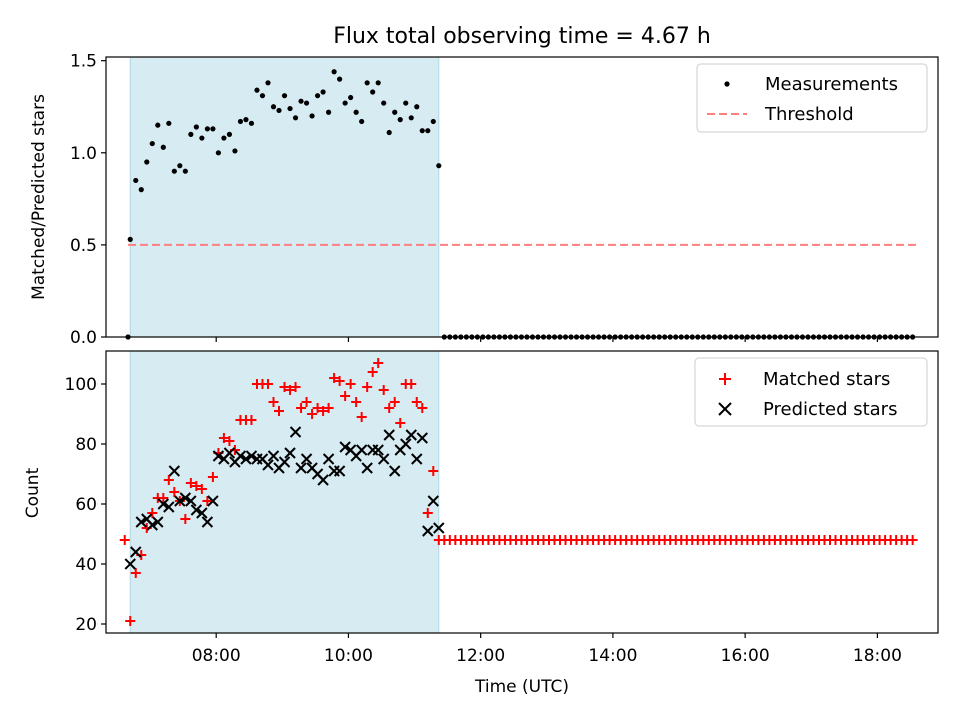  What do you see at coordinates (612, 656) in the screenshot?
I see `x-tick-label: 14:00` at bounding box center [612, 656].